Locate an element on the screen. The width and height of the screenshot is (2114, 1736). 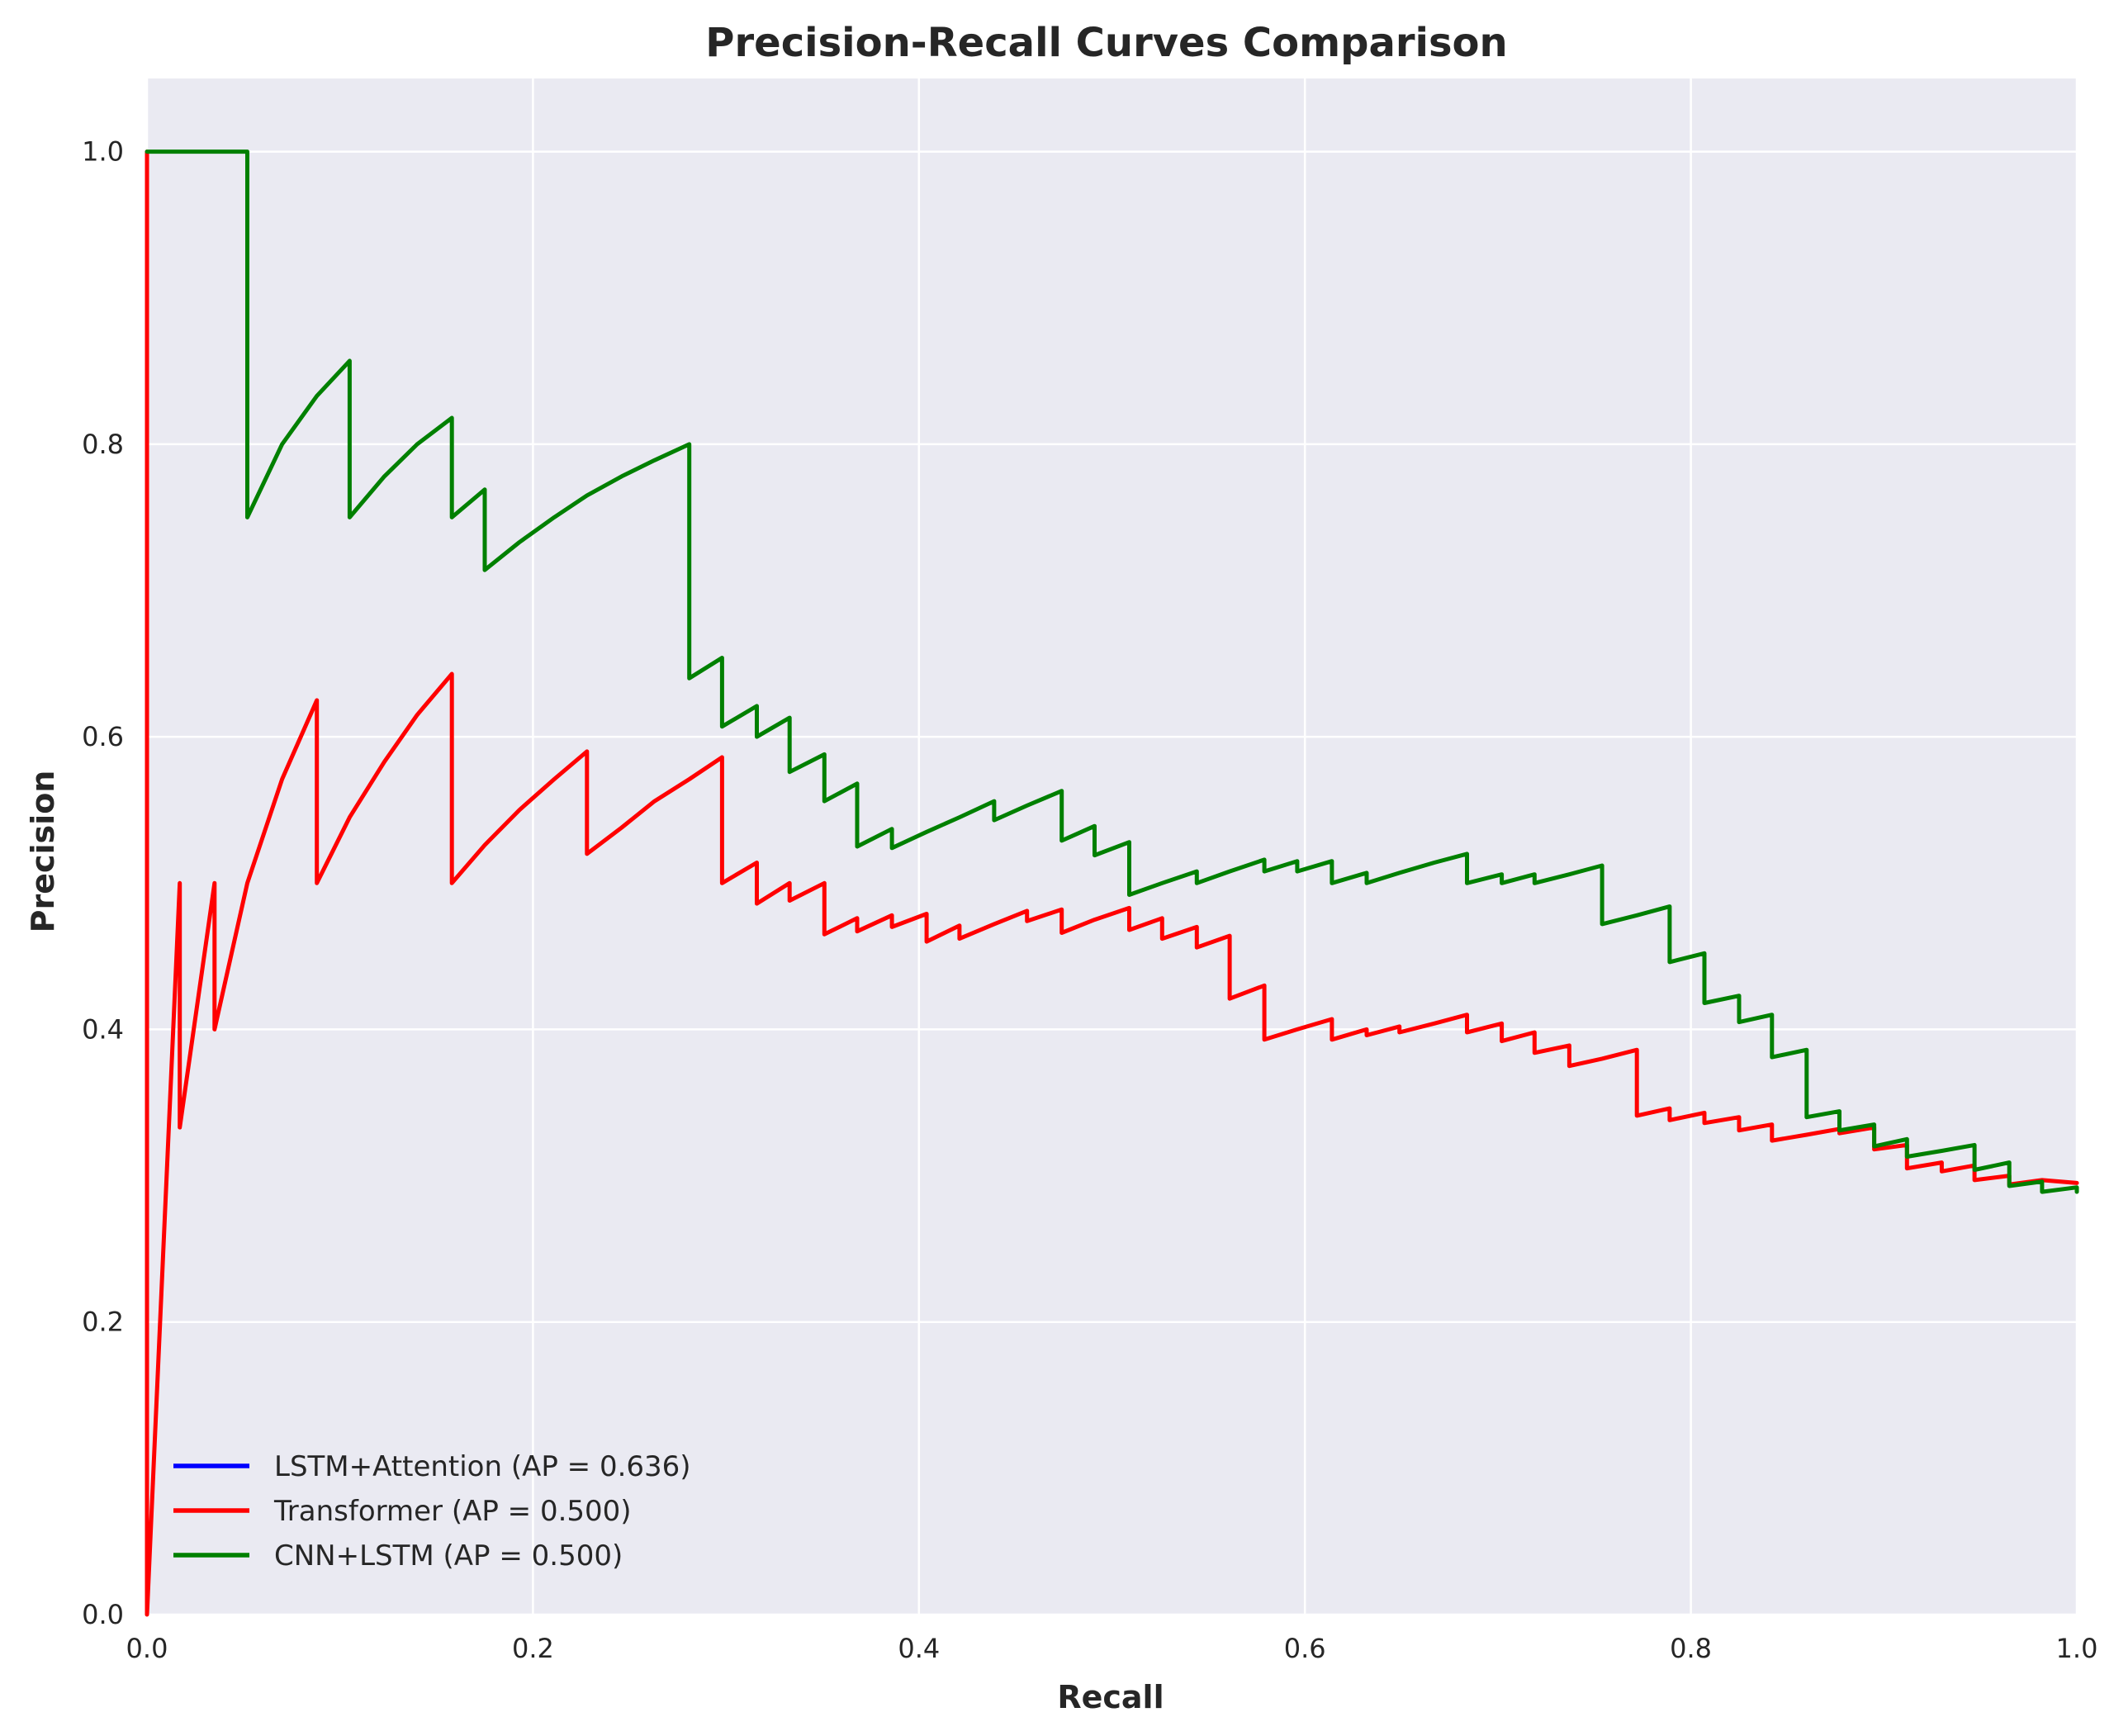
legend-label: CNN+LSTM (AP = 0.500) is located at coordinates (449, 1555).